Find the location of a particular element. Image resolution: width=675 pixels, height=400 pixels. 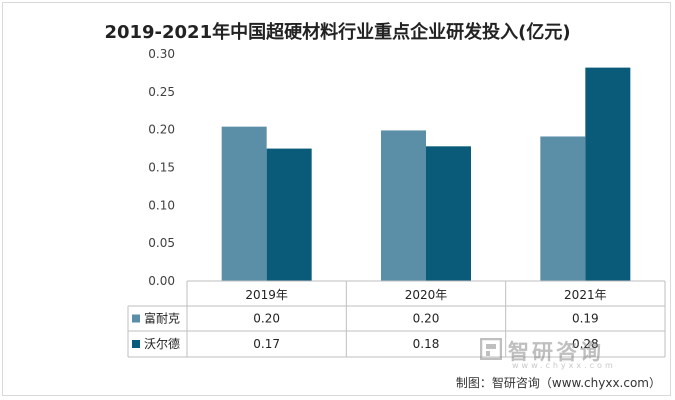

x-tick-label: 2021年 is located at coordinates (585, 295).